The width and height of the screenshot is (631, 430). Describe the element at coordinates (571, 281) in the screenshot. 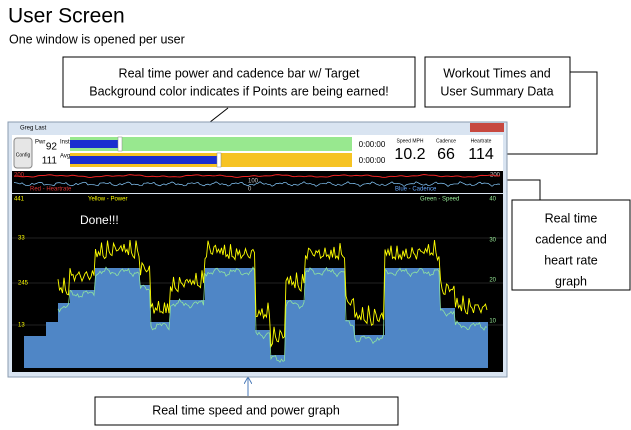

I see `callout-text: graph` at that location.